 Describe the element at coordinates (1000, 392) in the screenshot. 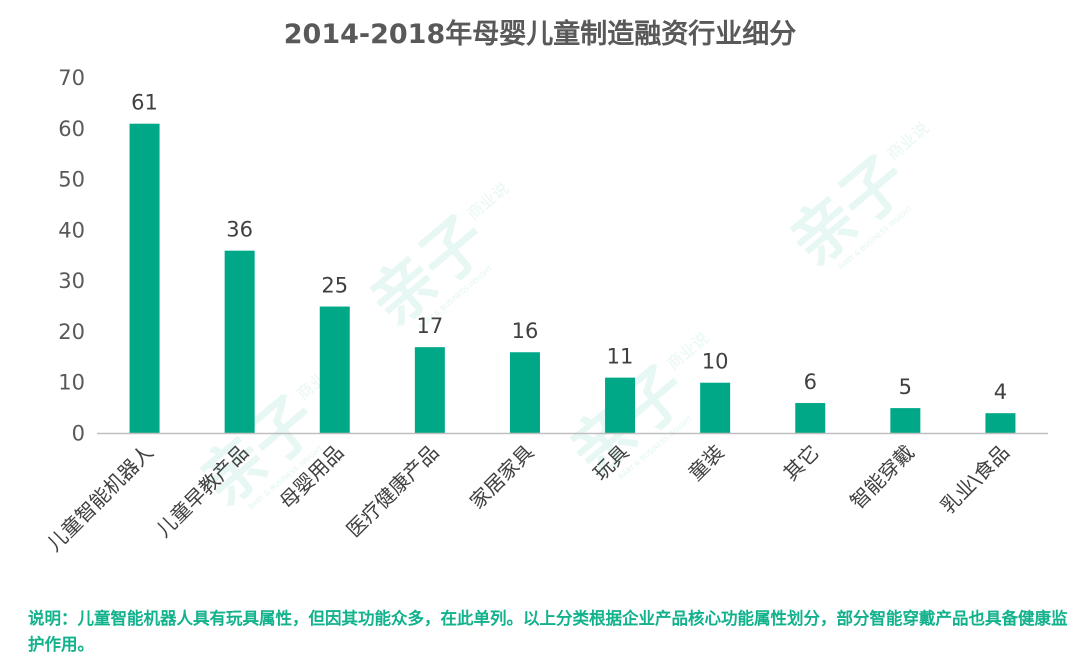

I see `data-label: 4` at that location.